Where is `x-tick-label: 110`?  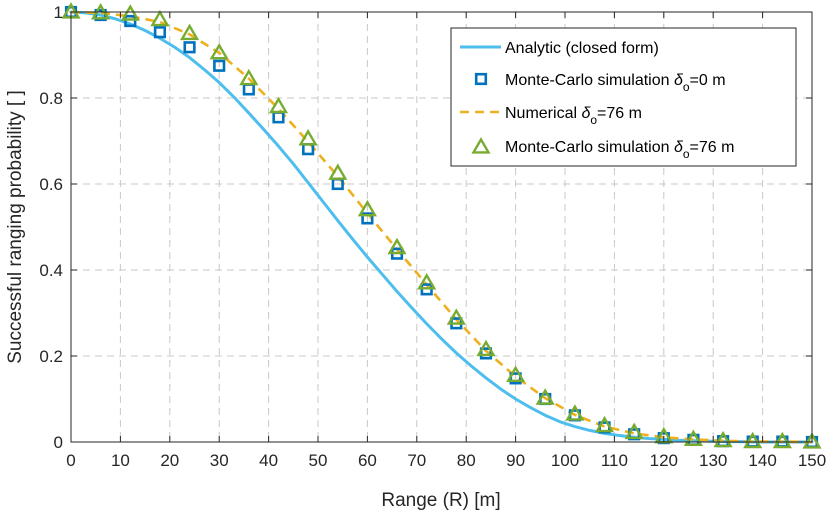
x-tick-label: 110 is located at coordinates (614, 460).